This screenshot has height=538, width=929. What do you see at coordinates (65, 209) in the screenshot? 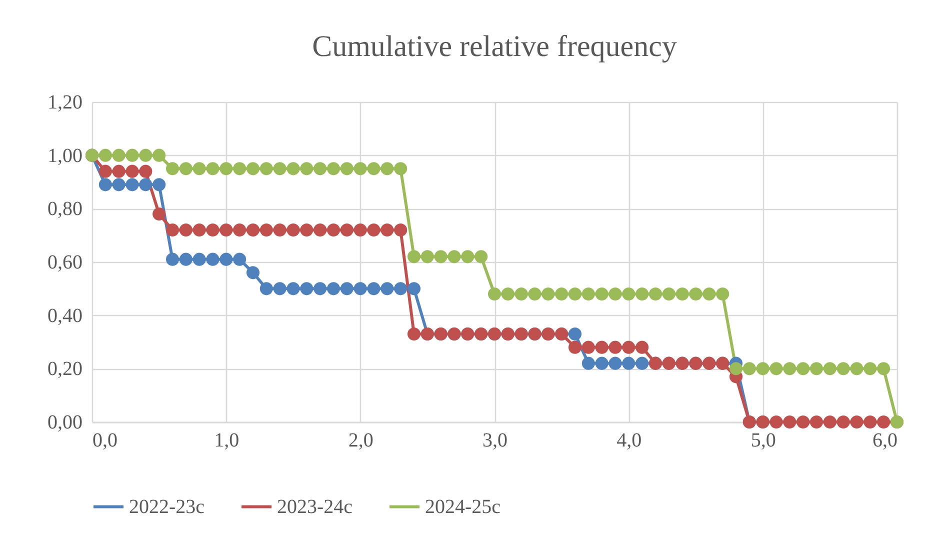
I see `y-tick-label: 0,80` at bounding box center [65, 209].